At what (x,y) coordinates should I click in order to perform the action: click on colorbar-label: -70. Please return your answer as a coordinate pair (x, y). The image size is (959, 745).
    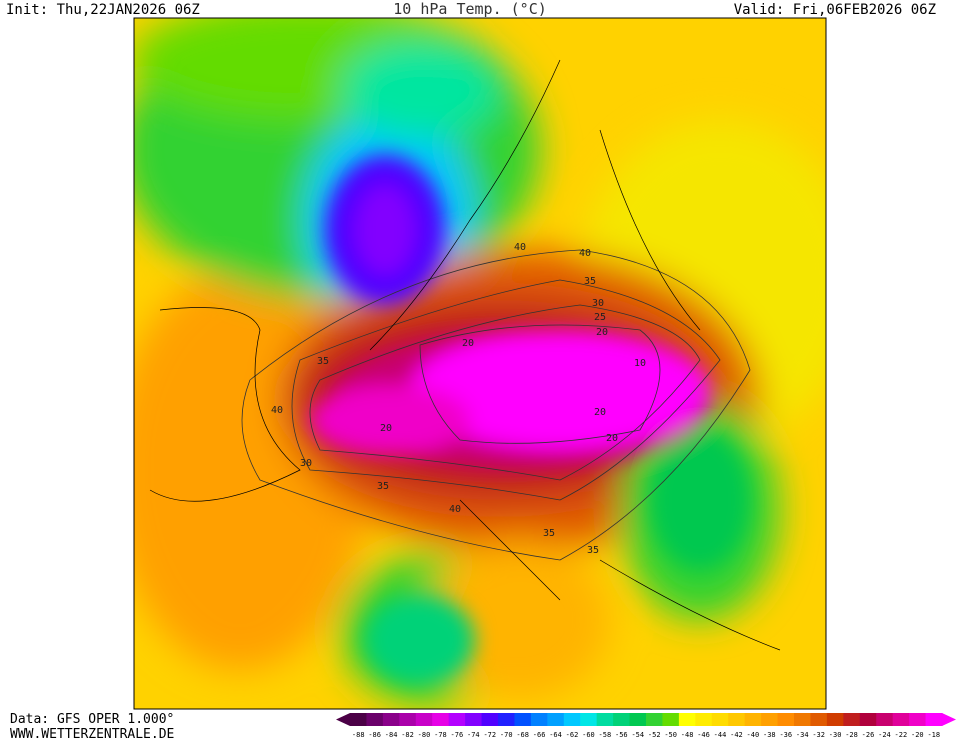
    Looking at the image, I should click on (506, 735).